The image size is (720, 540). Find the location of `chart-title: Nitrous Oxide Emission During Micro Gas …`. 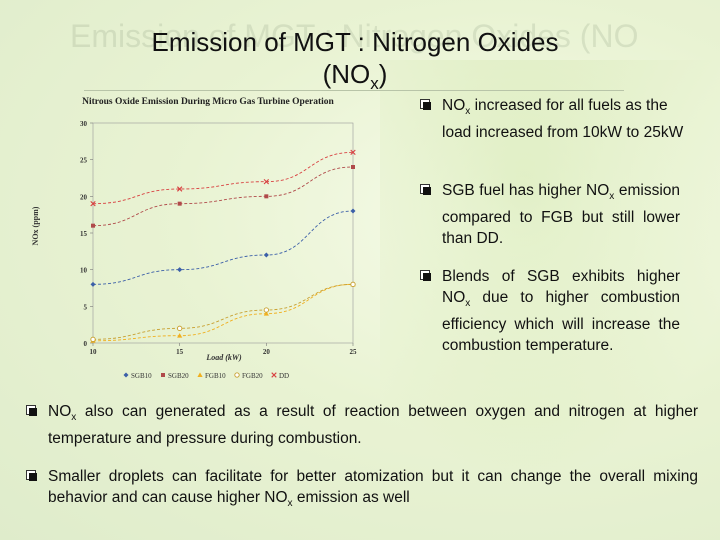

chart-title: Nitrous Oxide Emission During Micro Gas … is located at coordinates (208, 102).